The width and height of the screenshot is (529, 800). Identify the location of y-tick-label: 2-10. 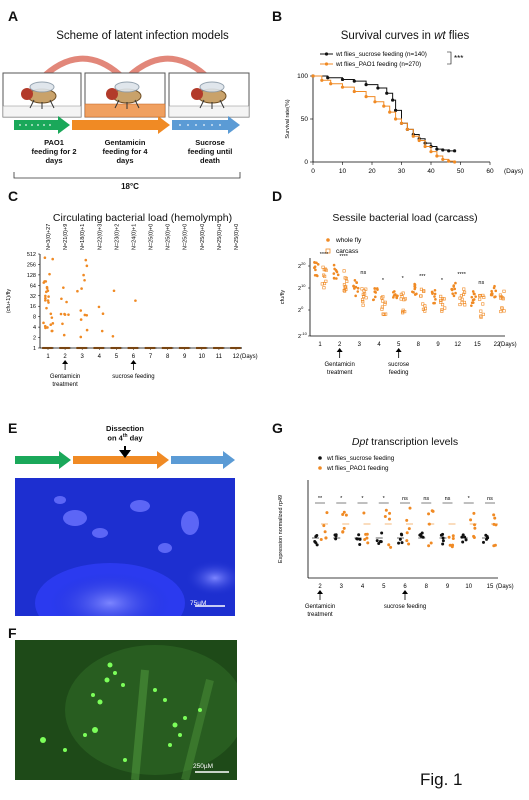
(303, 335).